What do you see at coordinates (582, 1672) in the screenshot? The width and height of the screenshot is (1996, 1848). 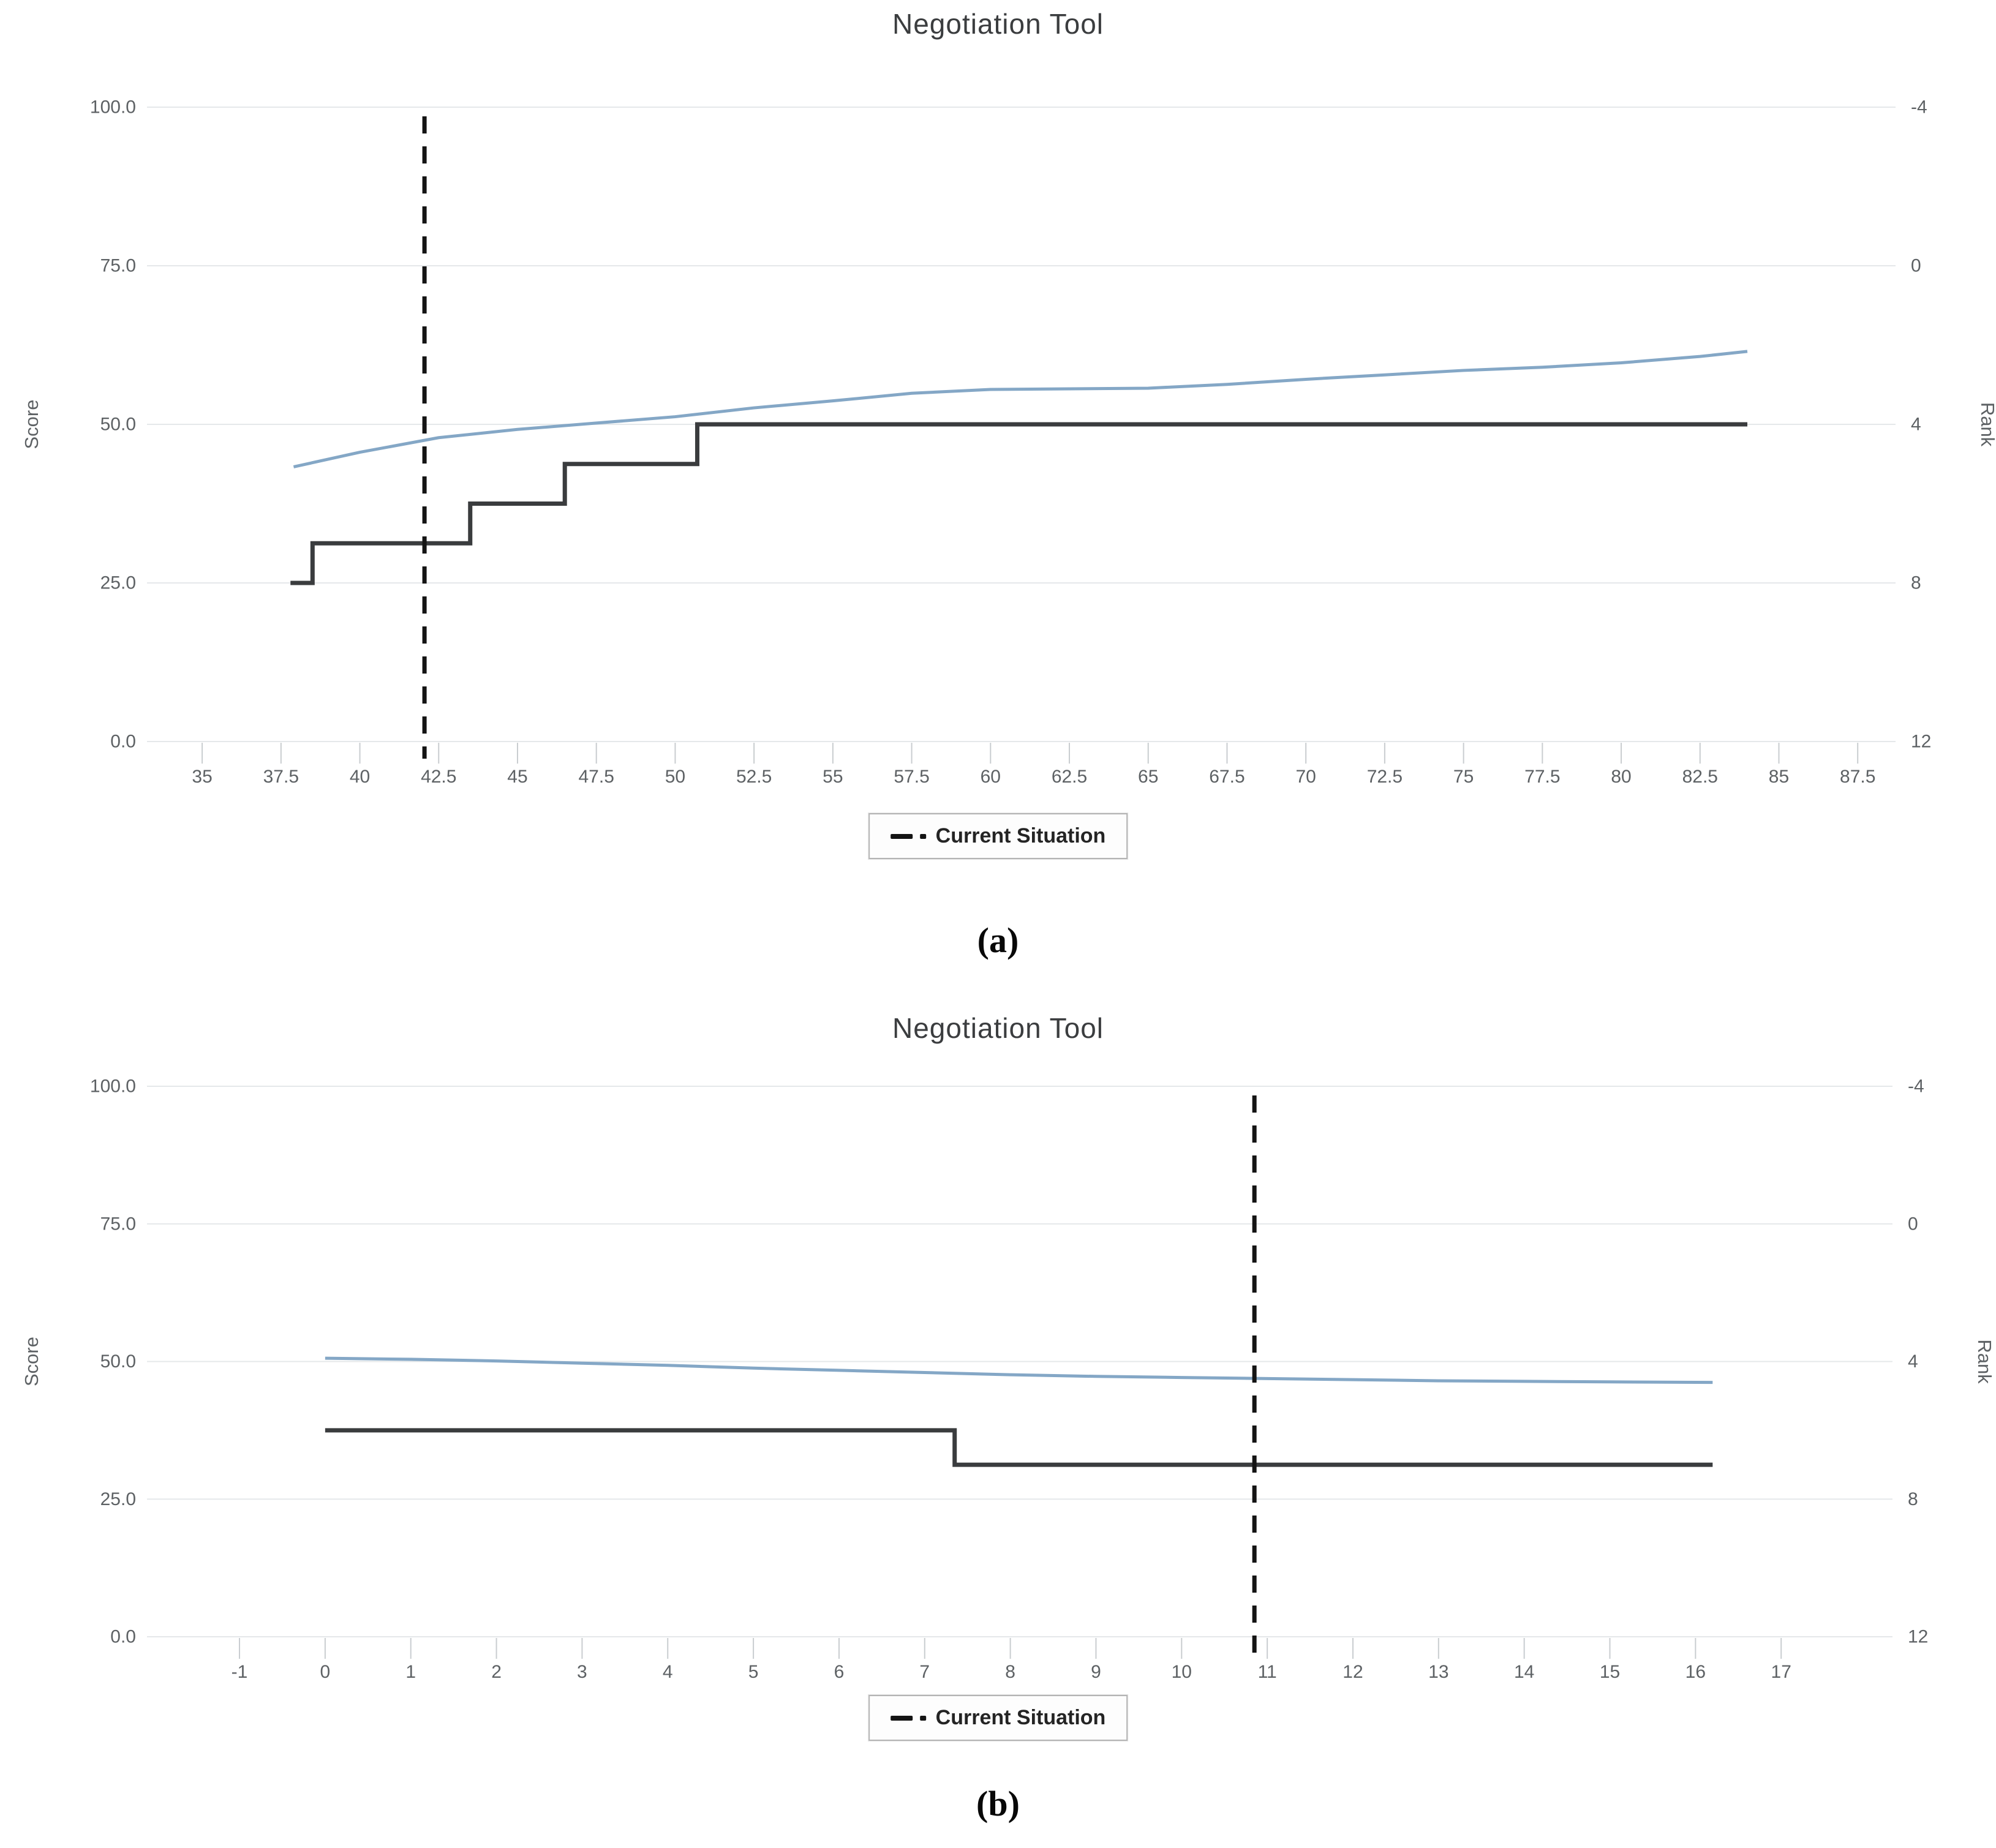 I see `svg-text: 3` at bounding box center [582, 1672].